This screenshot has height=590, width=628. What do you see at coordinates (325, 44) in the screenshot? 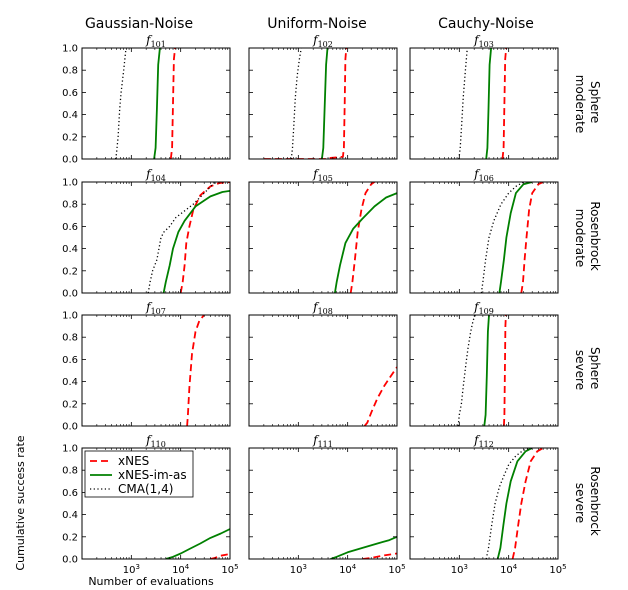
I see `panel-title-subscript: 102` at bounding box center [325, 44].